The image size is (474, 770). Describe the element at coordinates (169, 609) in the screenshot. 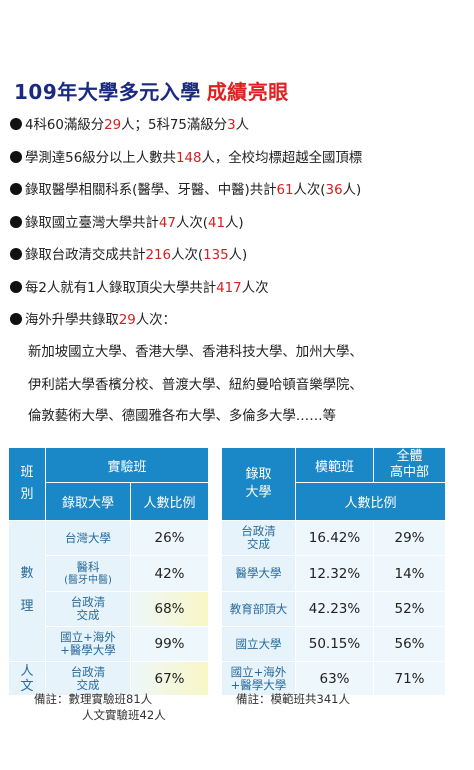

I see `ratio-cell: 68%` at that location.